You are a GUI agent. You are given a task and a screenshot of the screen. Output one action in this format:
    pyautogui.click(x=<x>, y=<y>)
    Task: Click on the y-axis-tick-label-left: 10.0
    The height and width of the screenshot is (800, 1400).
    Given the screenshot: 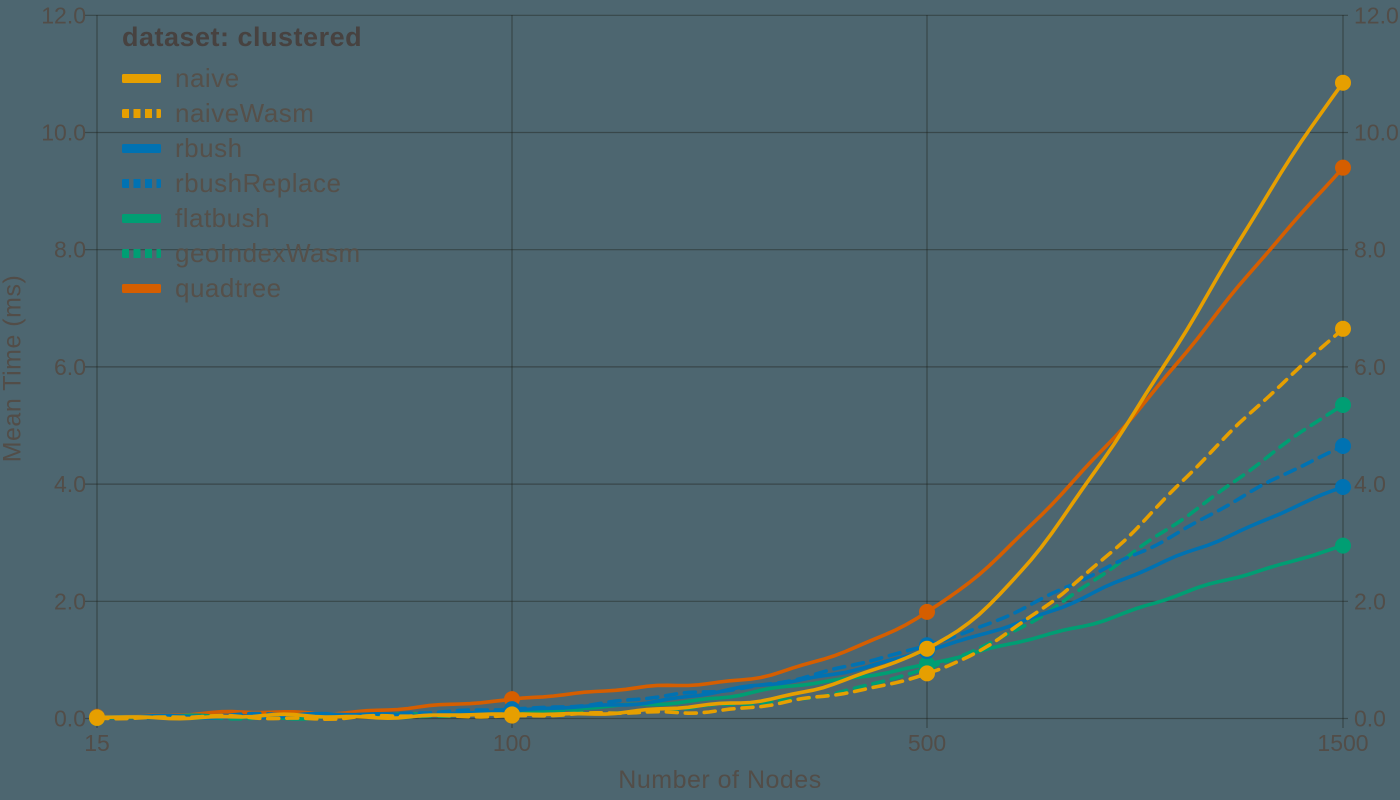 What is the action you would take?
    pyautogui.click(x=63, y=133)
    